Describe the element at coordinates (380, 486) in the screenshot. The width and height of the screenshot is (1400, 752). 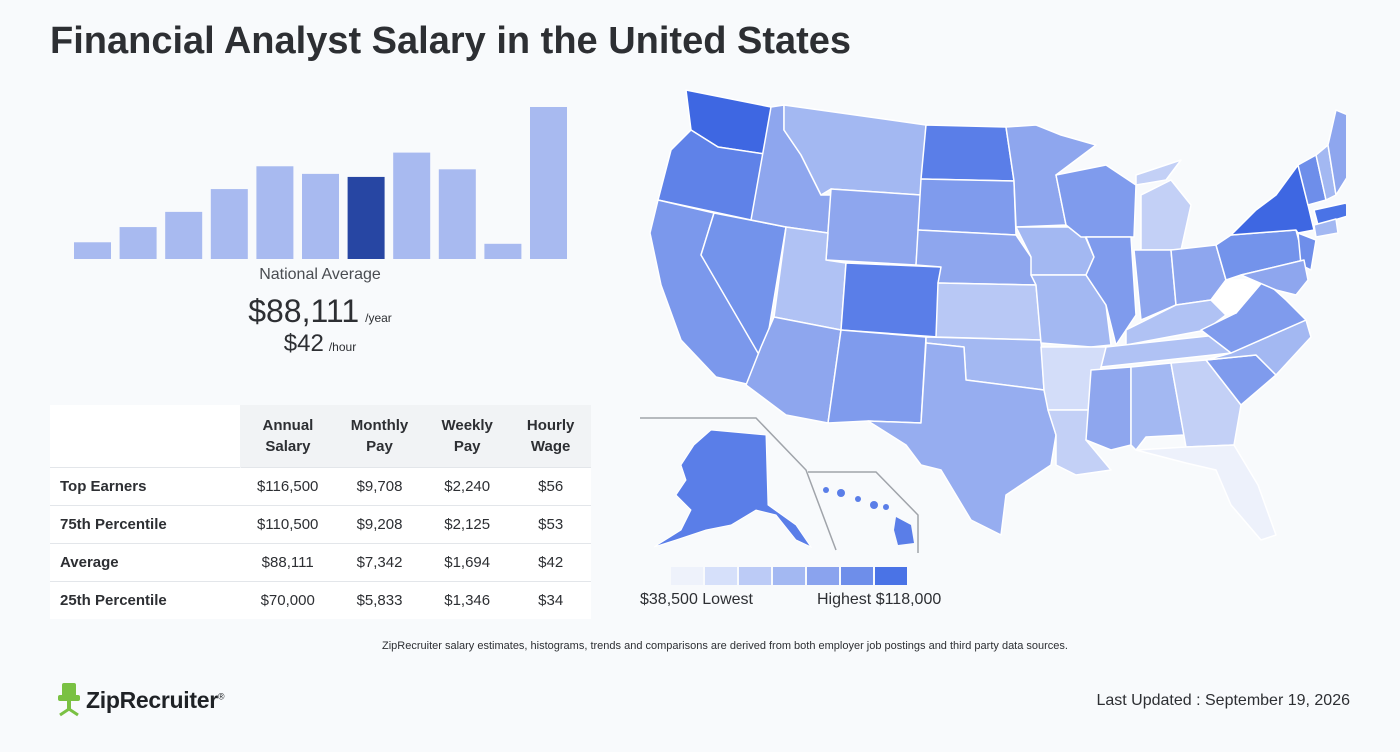
I see `table-cell: $9,708` at that location.